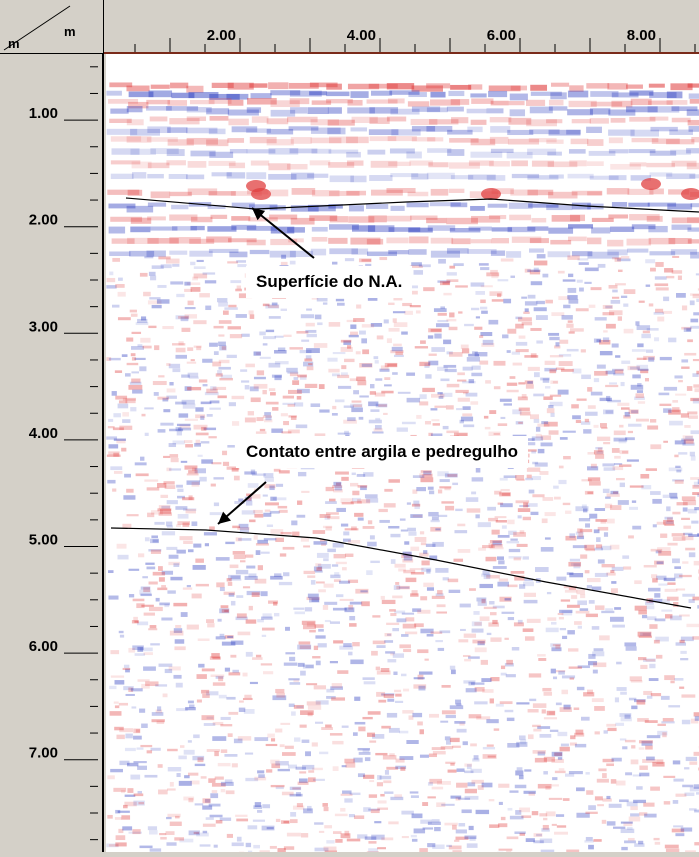 The height and width of the screenshot is (857, 699). Describe the element at coordinates (43, 433) in the screenshot. I see `y-tick-label: 4.00` at that location.